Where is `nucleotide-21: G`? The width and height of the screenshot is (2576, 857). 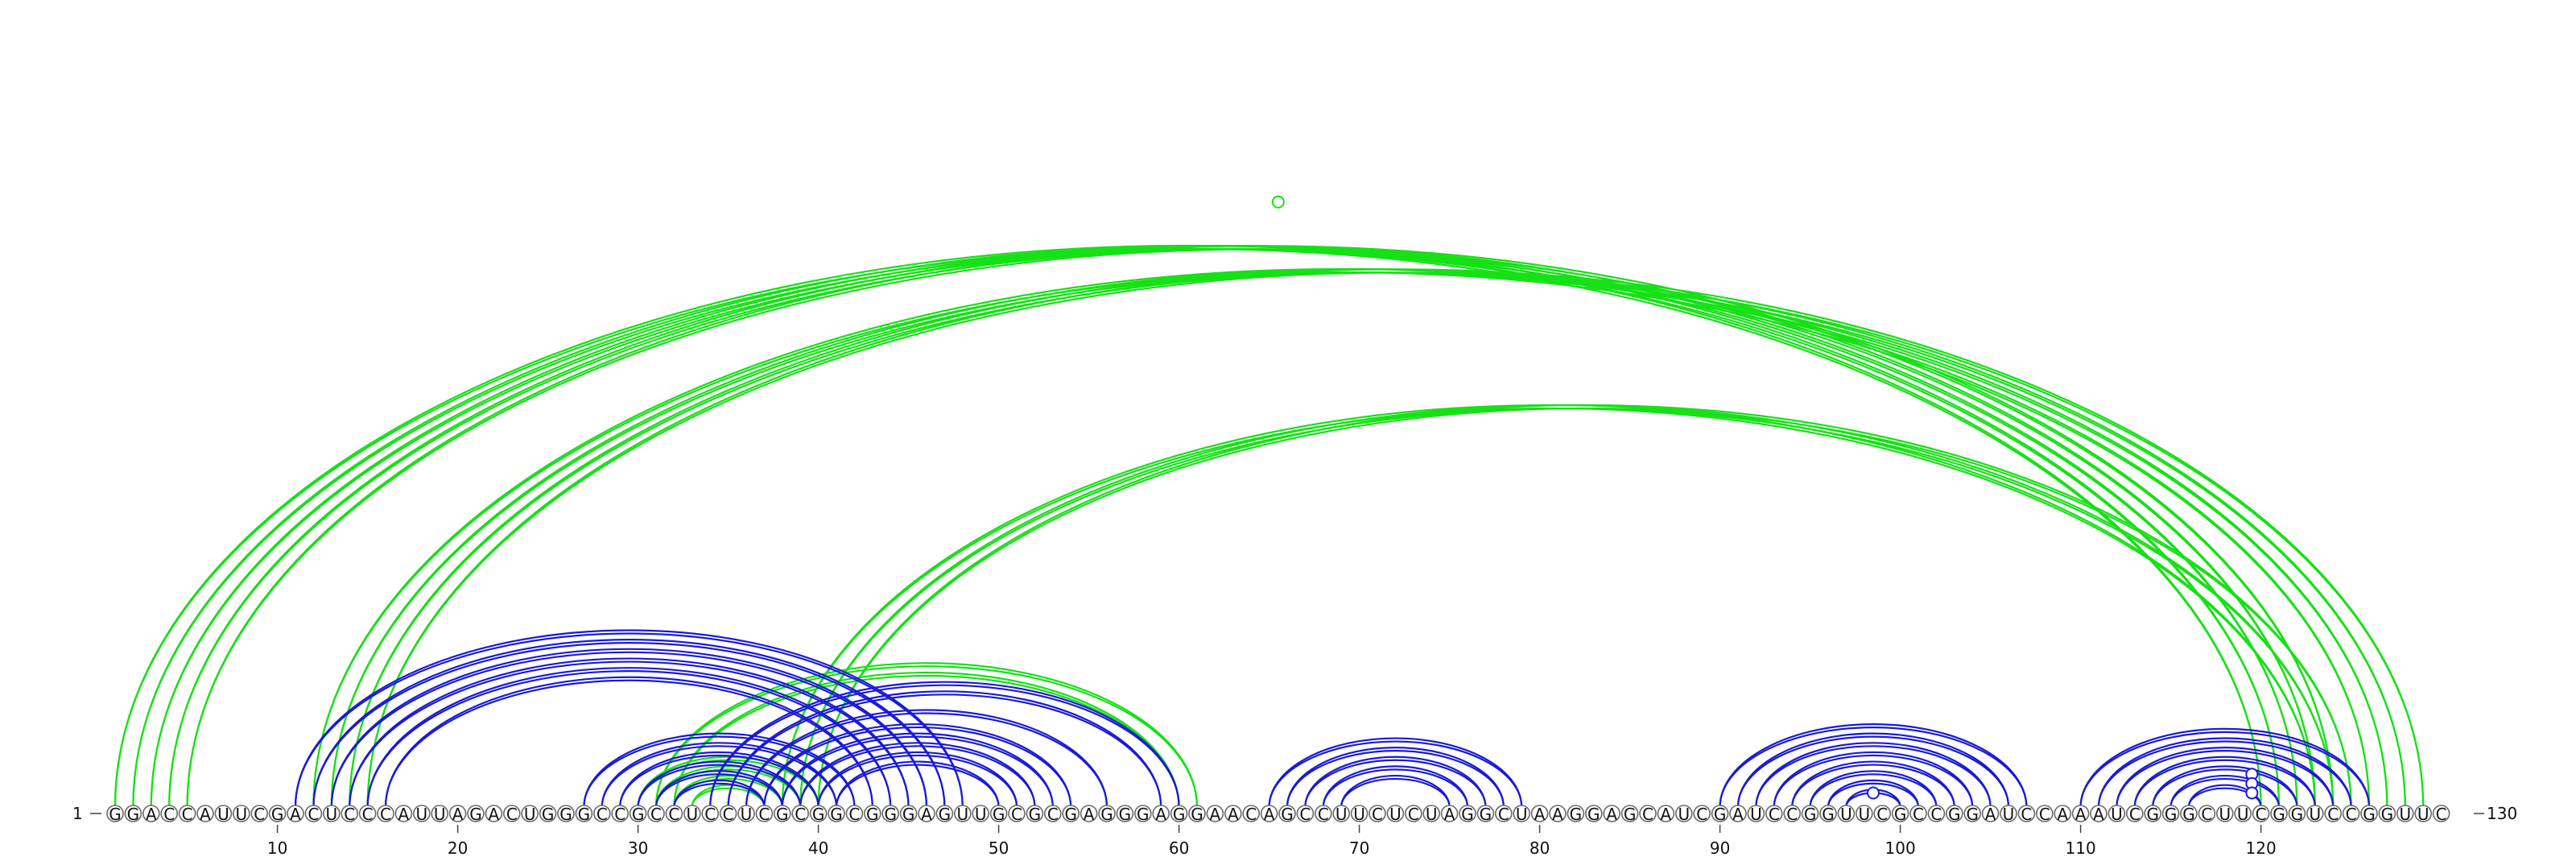 nucleotide-21: G is located at coordinates (476, 814).